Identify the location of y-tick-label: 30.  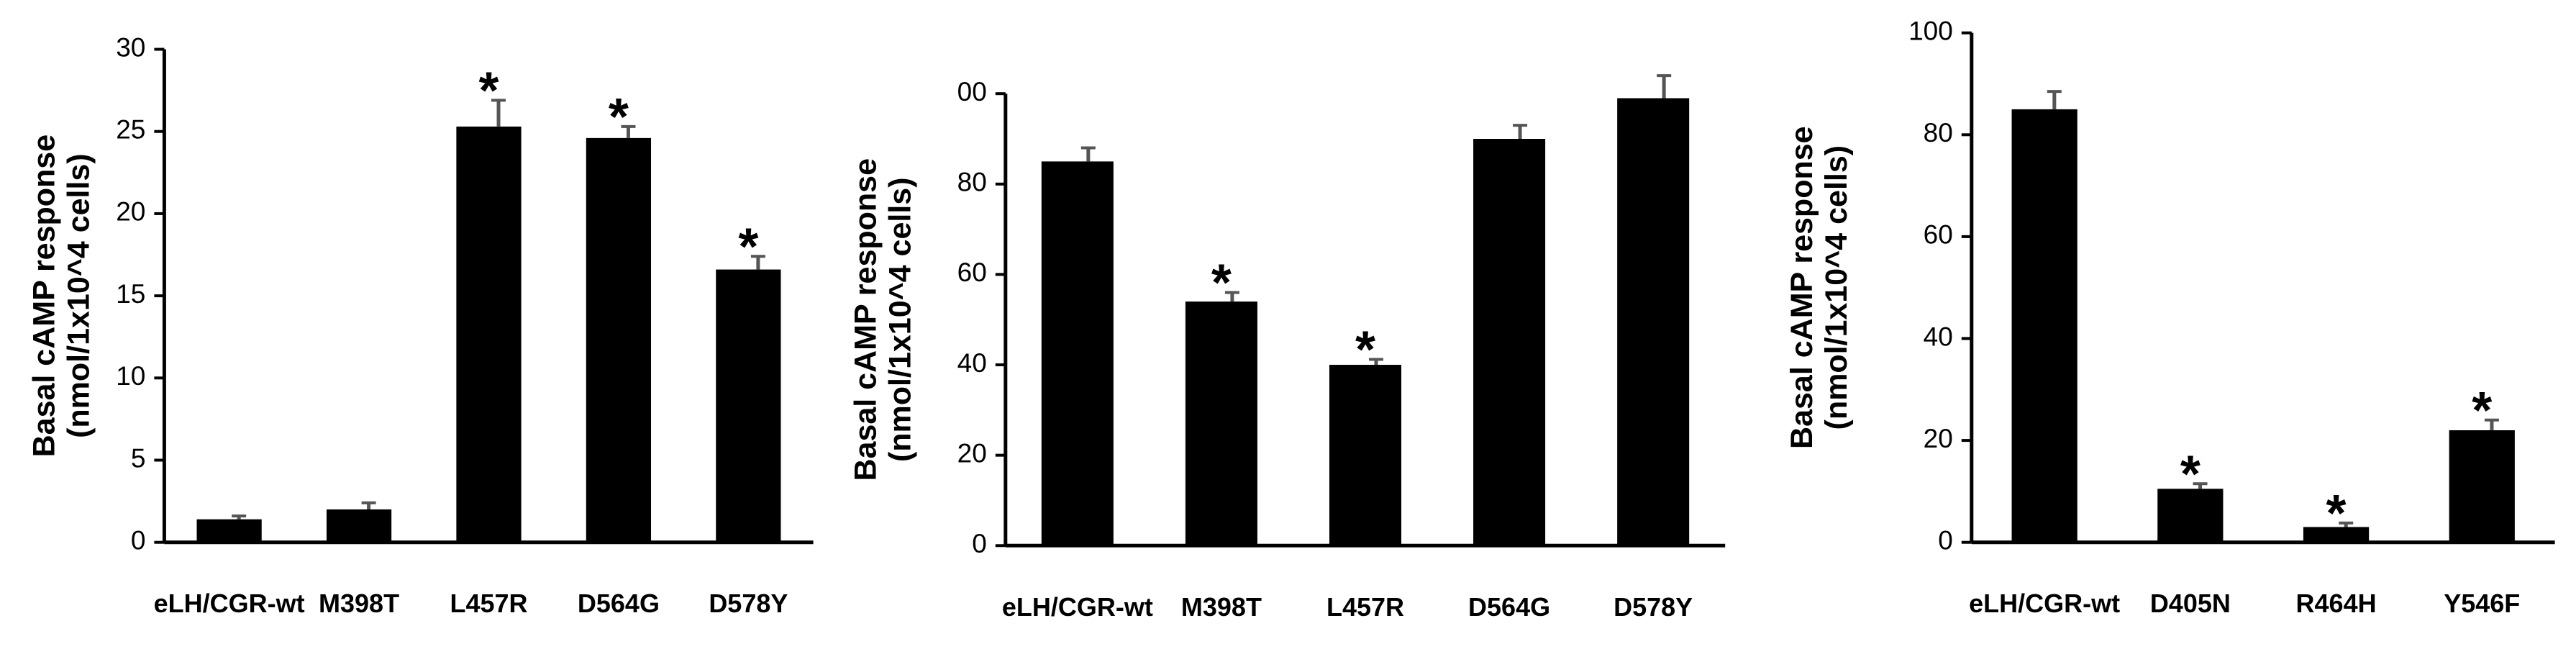
(130, 47).